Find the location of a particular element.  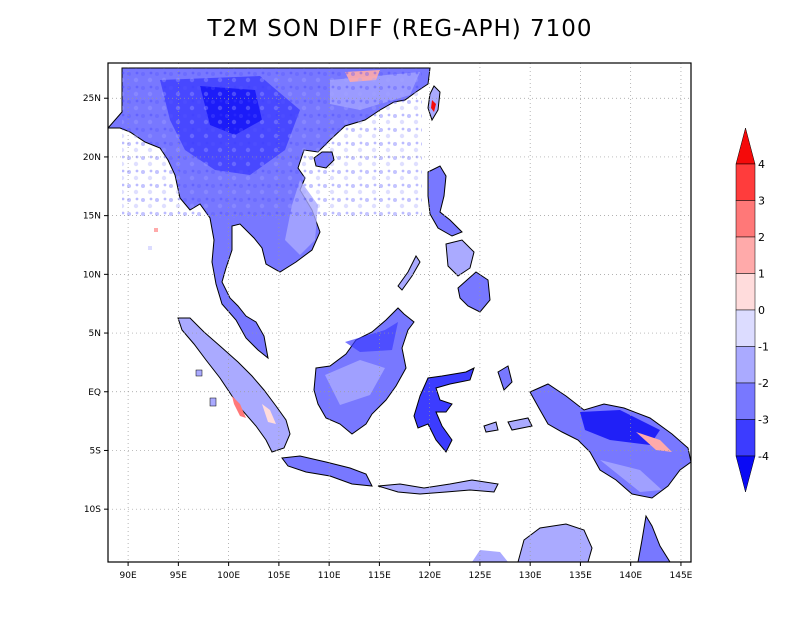

colorbar-label: -3 is located at coordinates (763, 420).